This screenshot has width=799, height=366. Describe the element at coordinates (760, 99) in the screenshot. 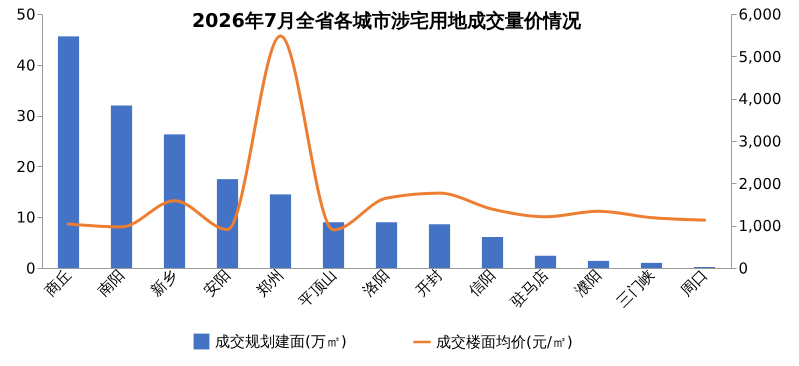

I see `y2-tick-label: 4,000` at that location.